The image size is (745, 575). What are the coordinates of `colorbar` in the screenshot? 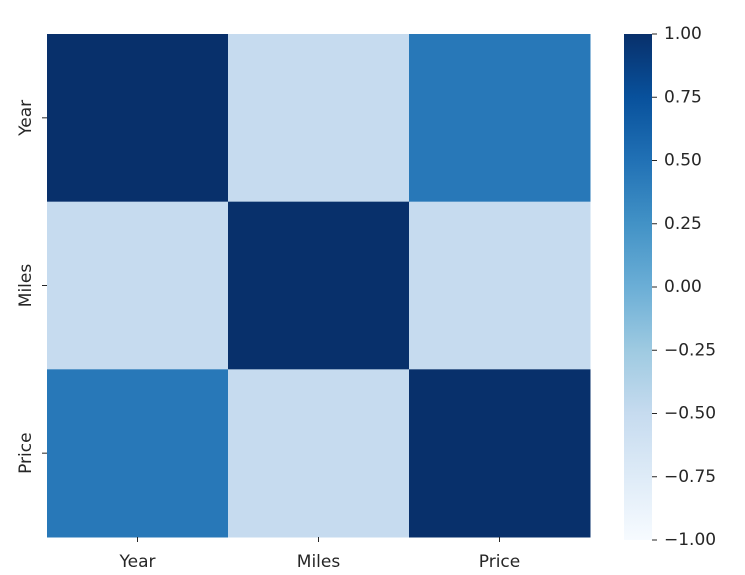 It's located at (638, 287).